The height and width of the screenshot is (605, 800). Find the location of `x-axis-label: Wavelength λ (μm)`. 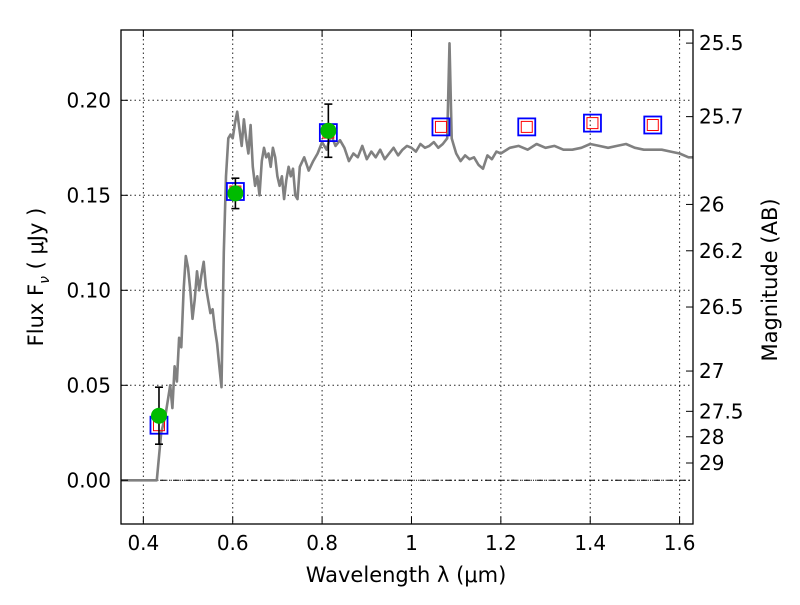

x-axis-label: Wavelength λ (μm) is located at coordinates (406, 575).